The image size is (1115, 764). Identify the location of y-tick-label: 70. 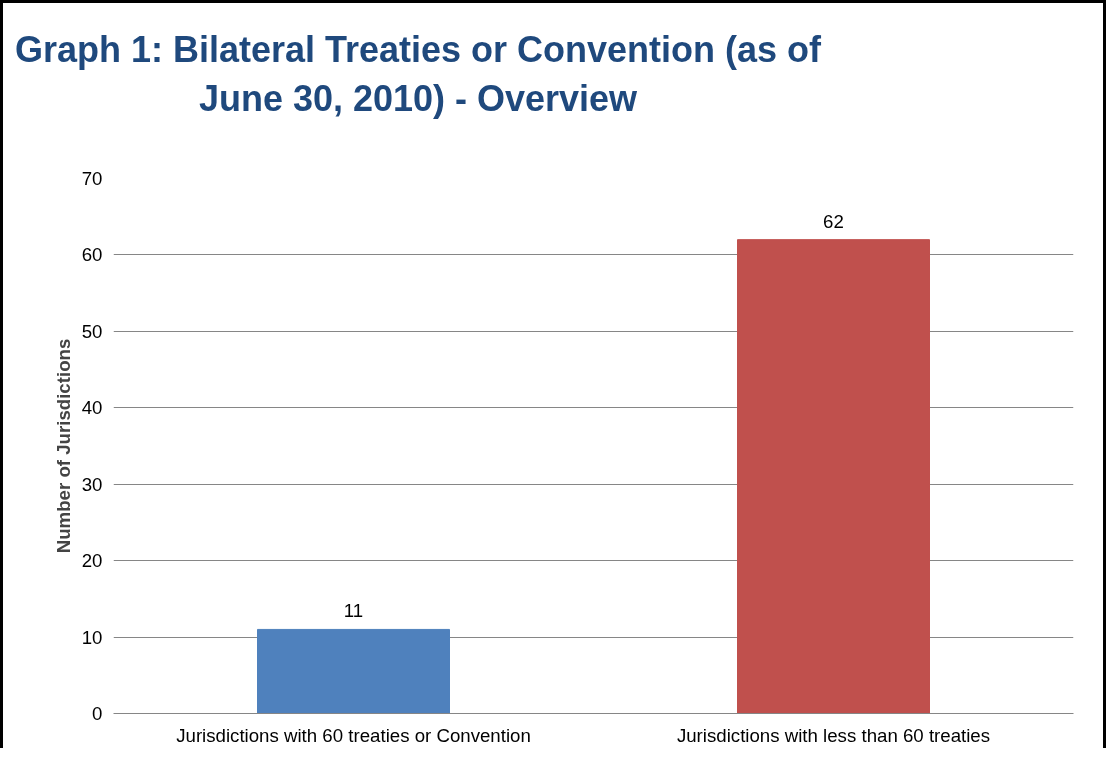
(92, 178).